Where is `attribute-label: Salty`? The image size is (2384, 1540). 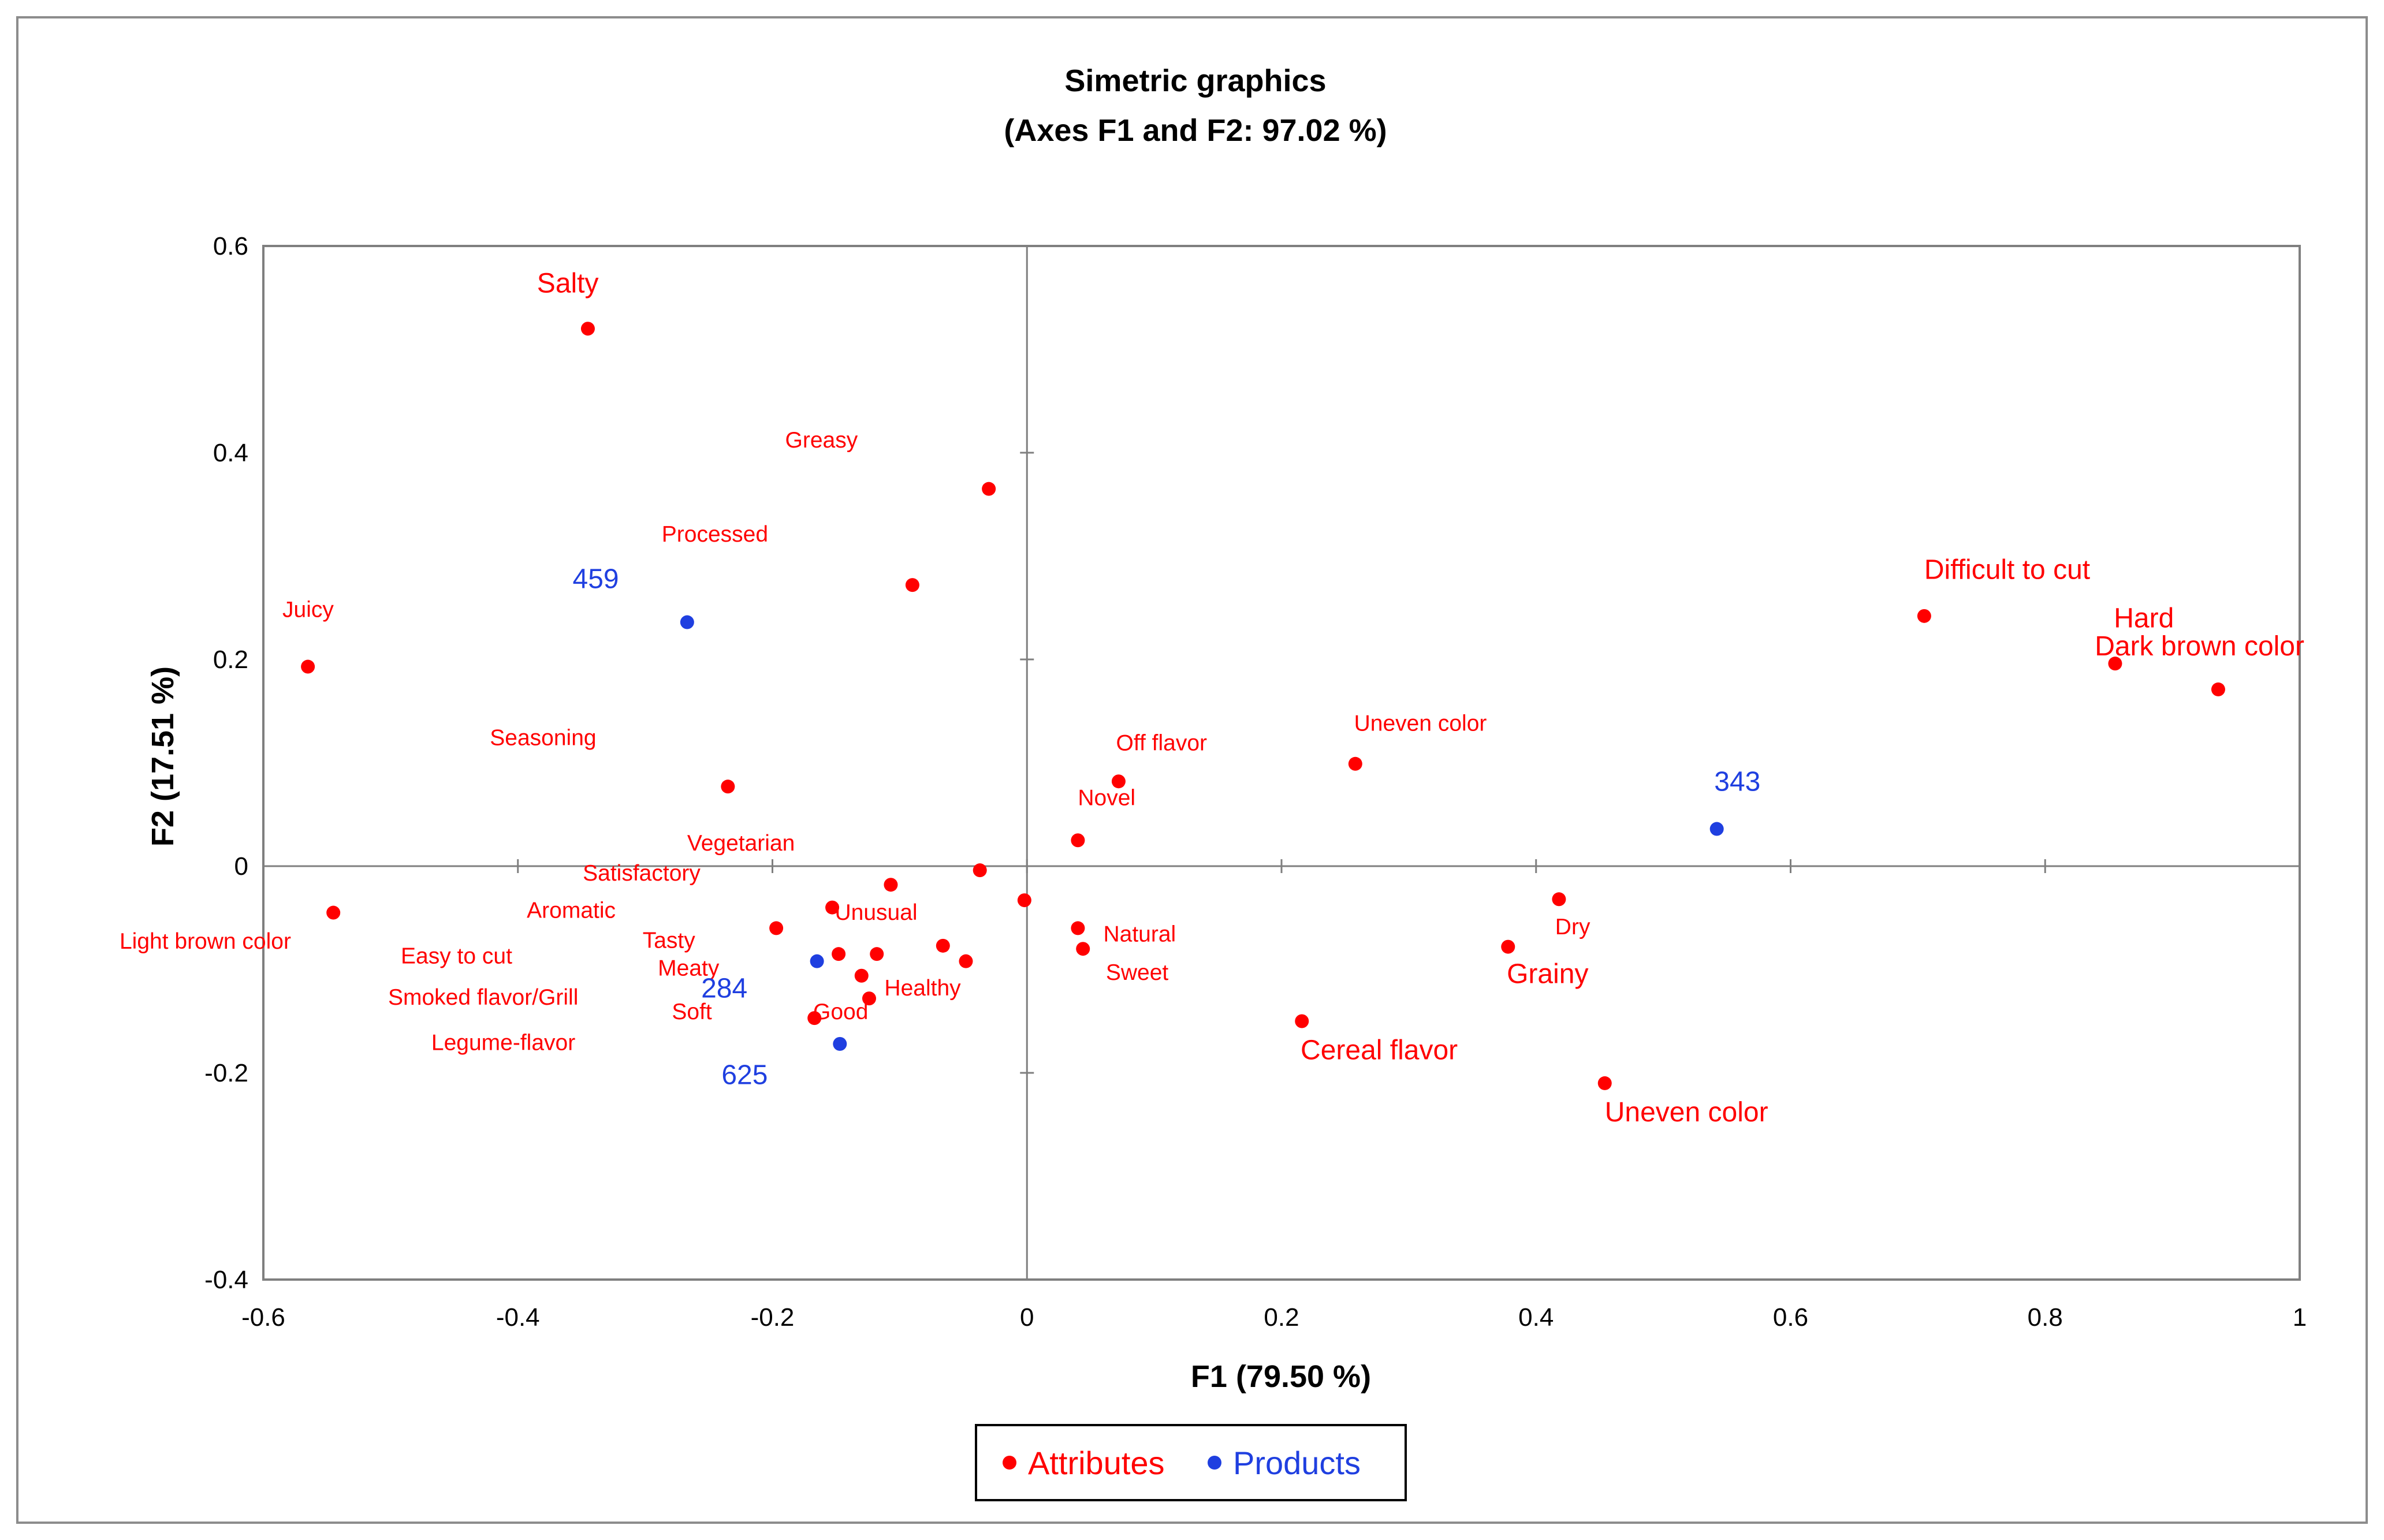 attribute-label: Salty is located at coordinates (568, 284).